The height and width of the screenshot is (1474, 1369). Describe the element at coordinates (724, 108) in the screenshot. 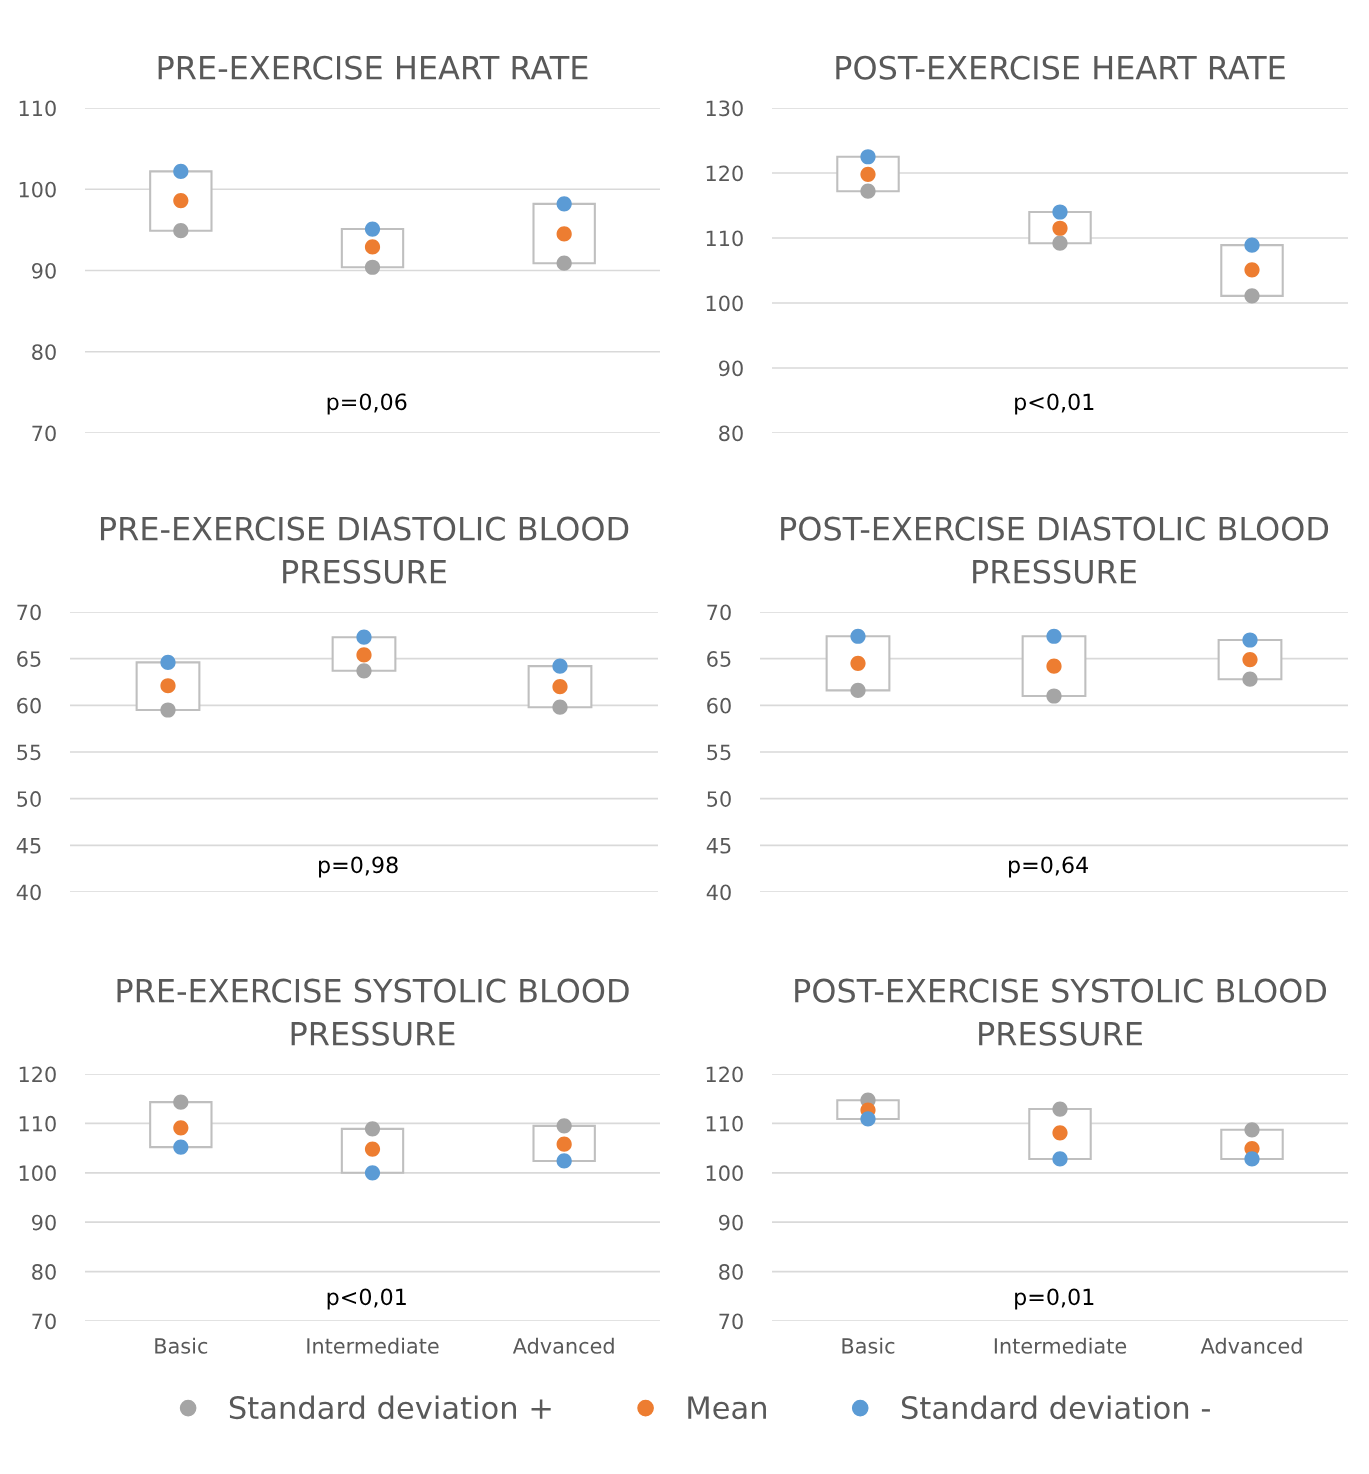

I see `y-tick-label: 130` at that location.